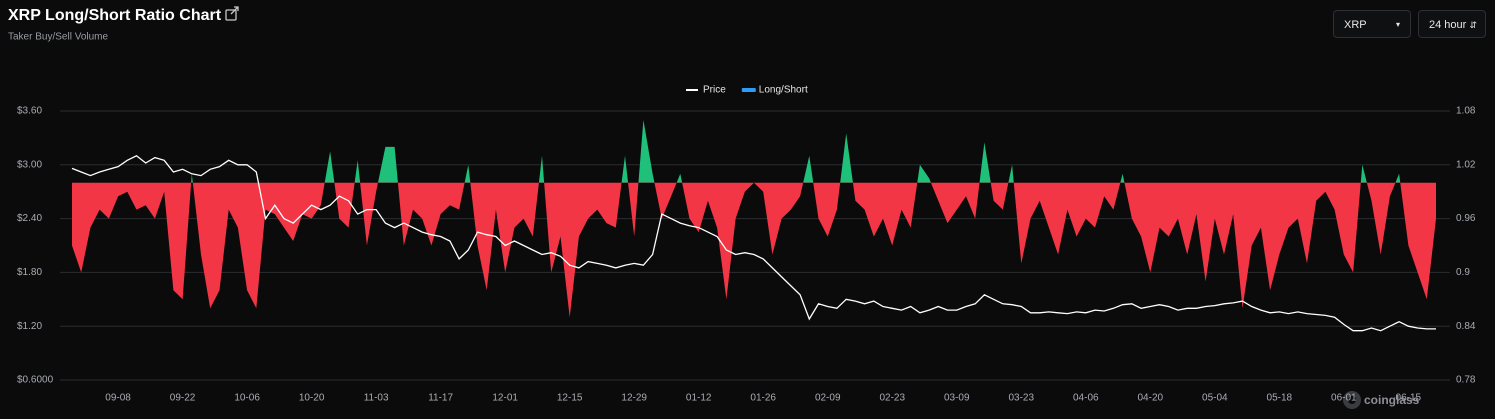  Describe the element at coordinates (29, 164) in the screenshot. I see `y-tick-label: $3.00` at that location.